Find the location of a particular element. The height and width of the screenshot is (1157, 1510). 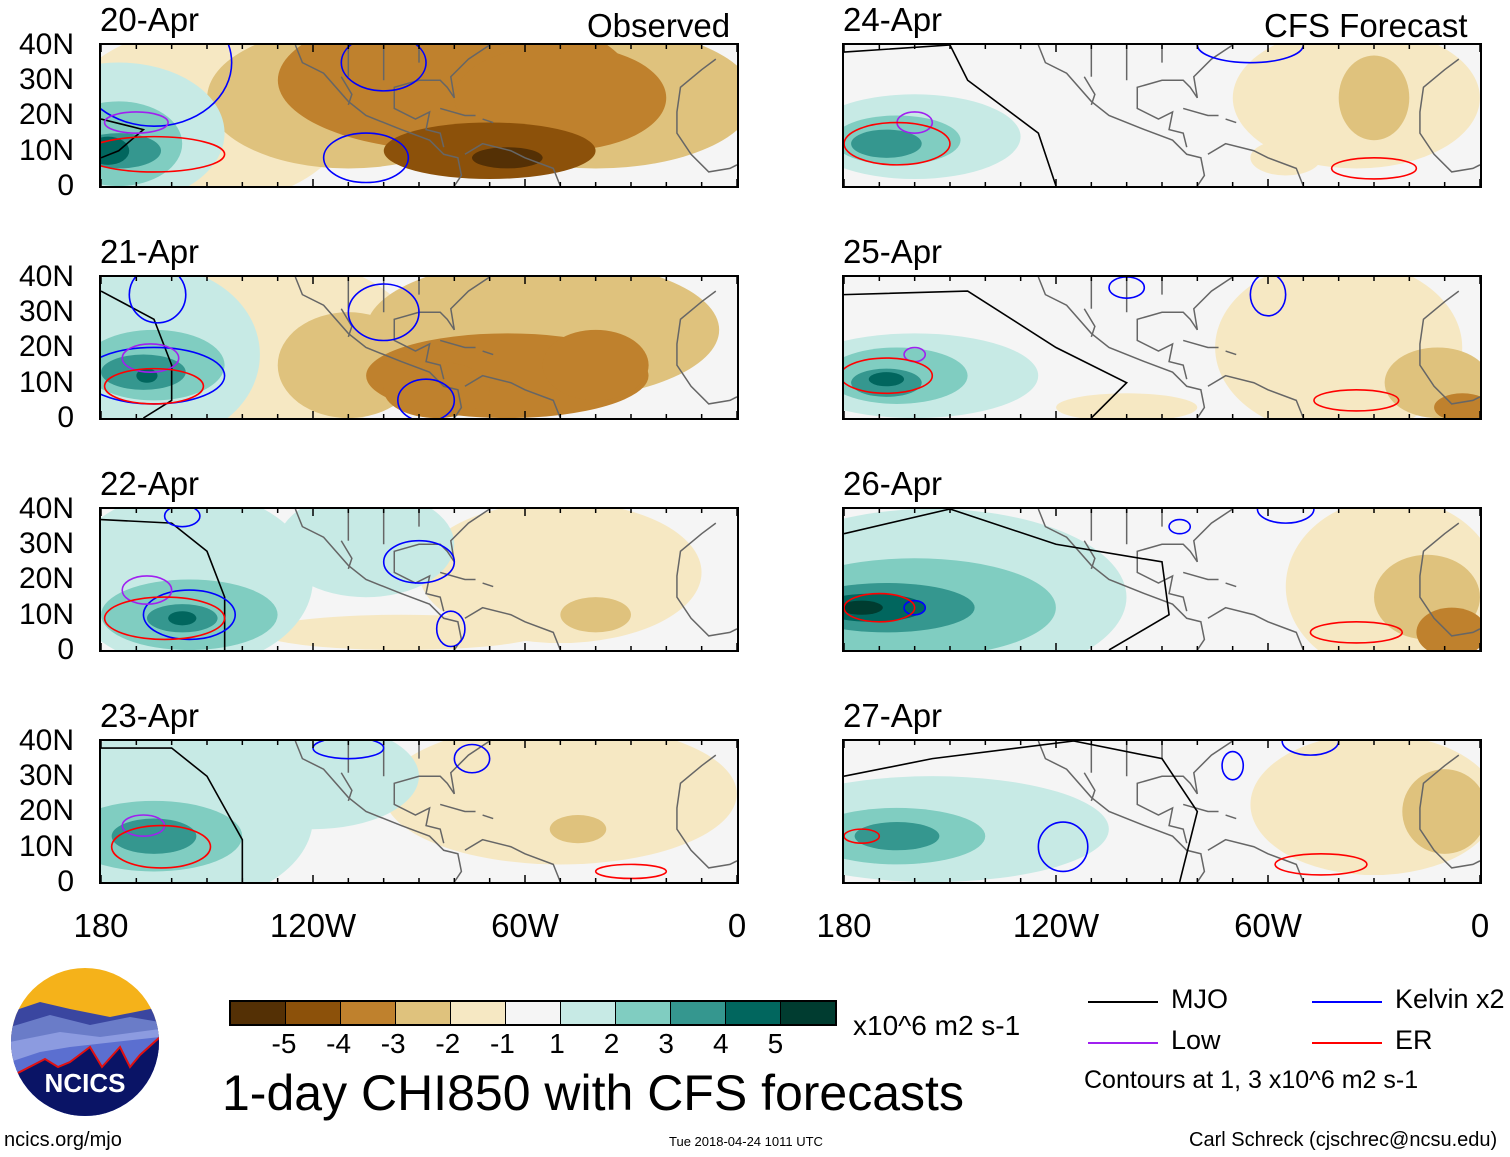

lon-label: 0 is located at coordinates (737, 925).